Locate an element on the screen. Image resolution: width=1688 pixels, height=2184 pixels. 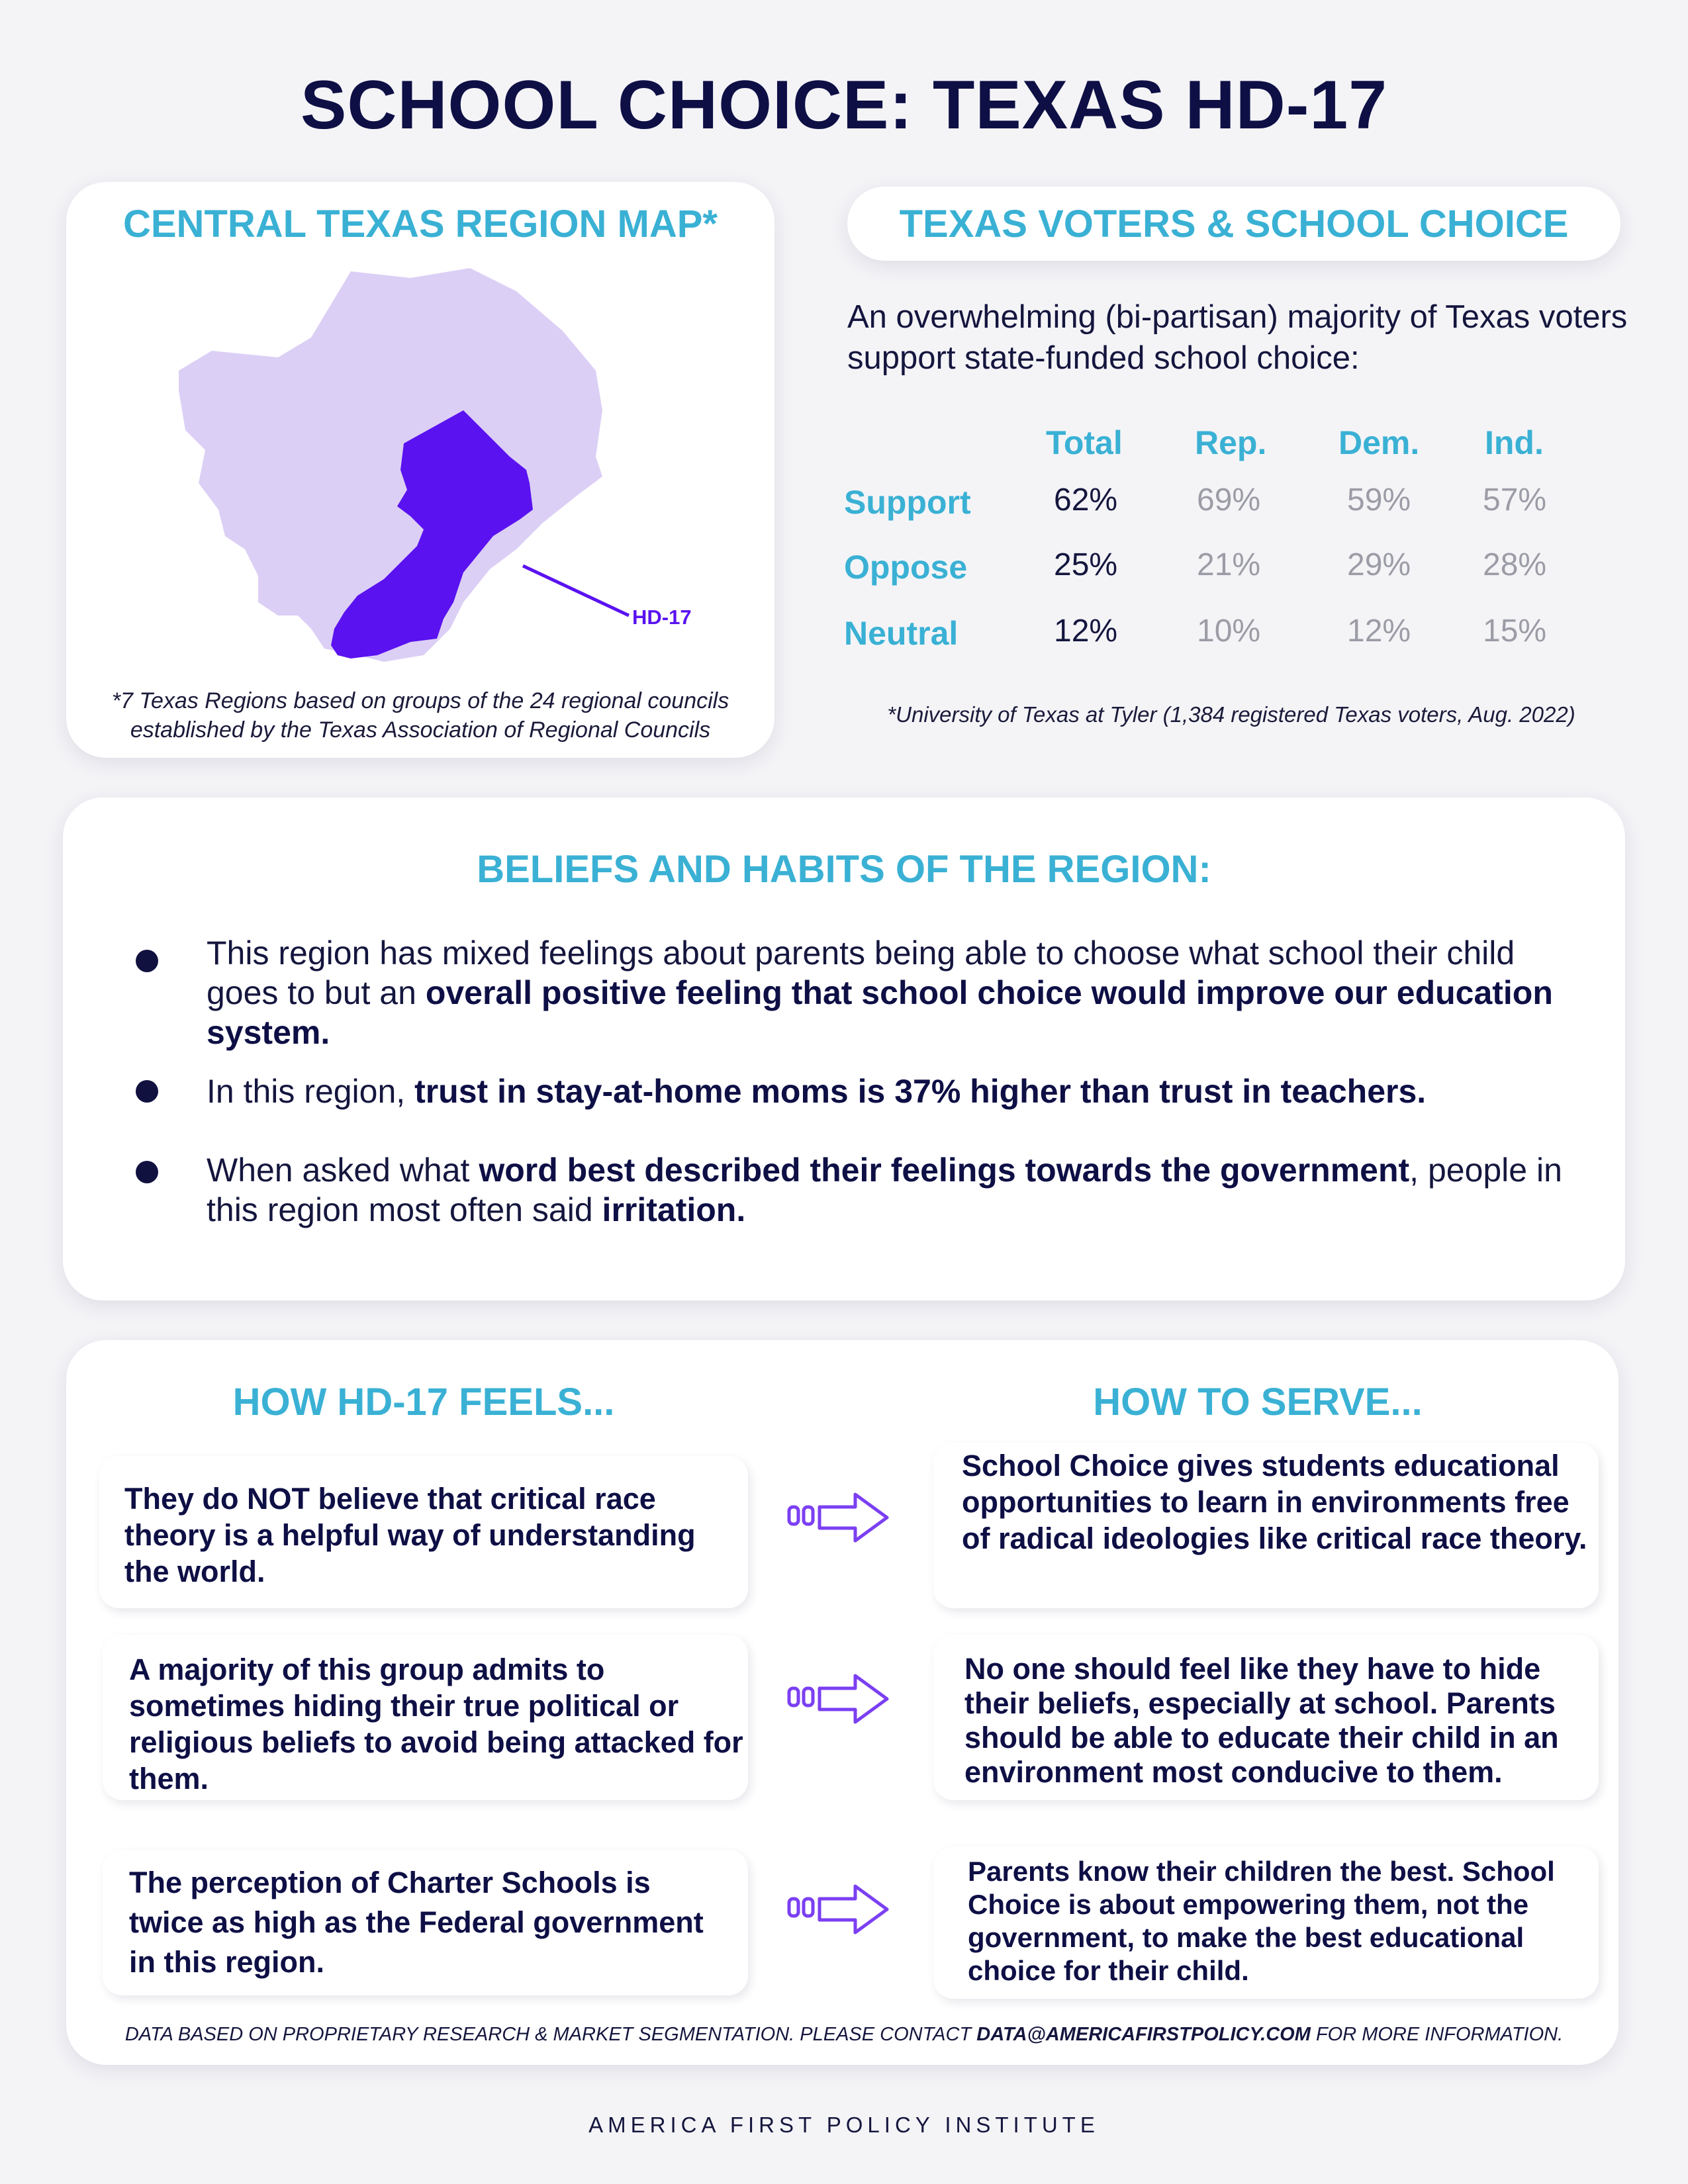
organization-name: AMERICA FIRST POLICY INSTITUTE is located at coordinates (844, 2125).